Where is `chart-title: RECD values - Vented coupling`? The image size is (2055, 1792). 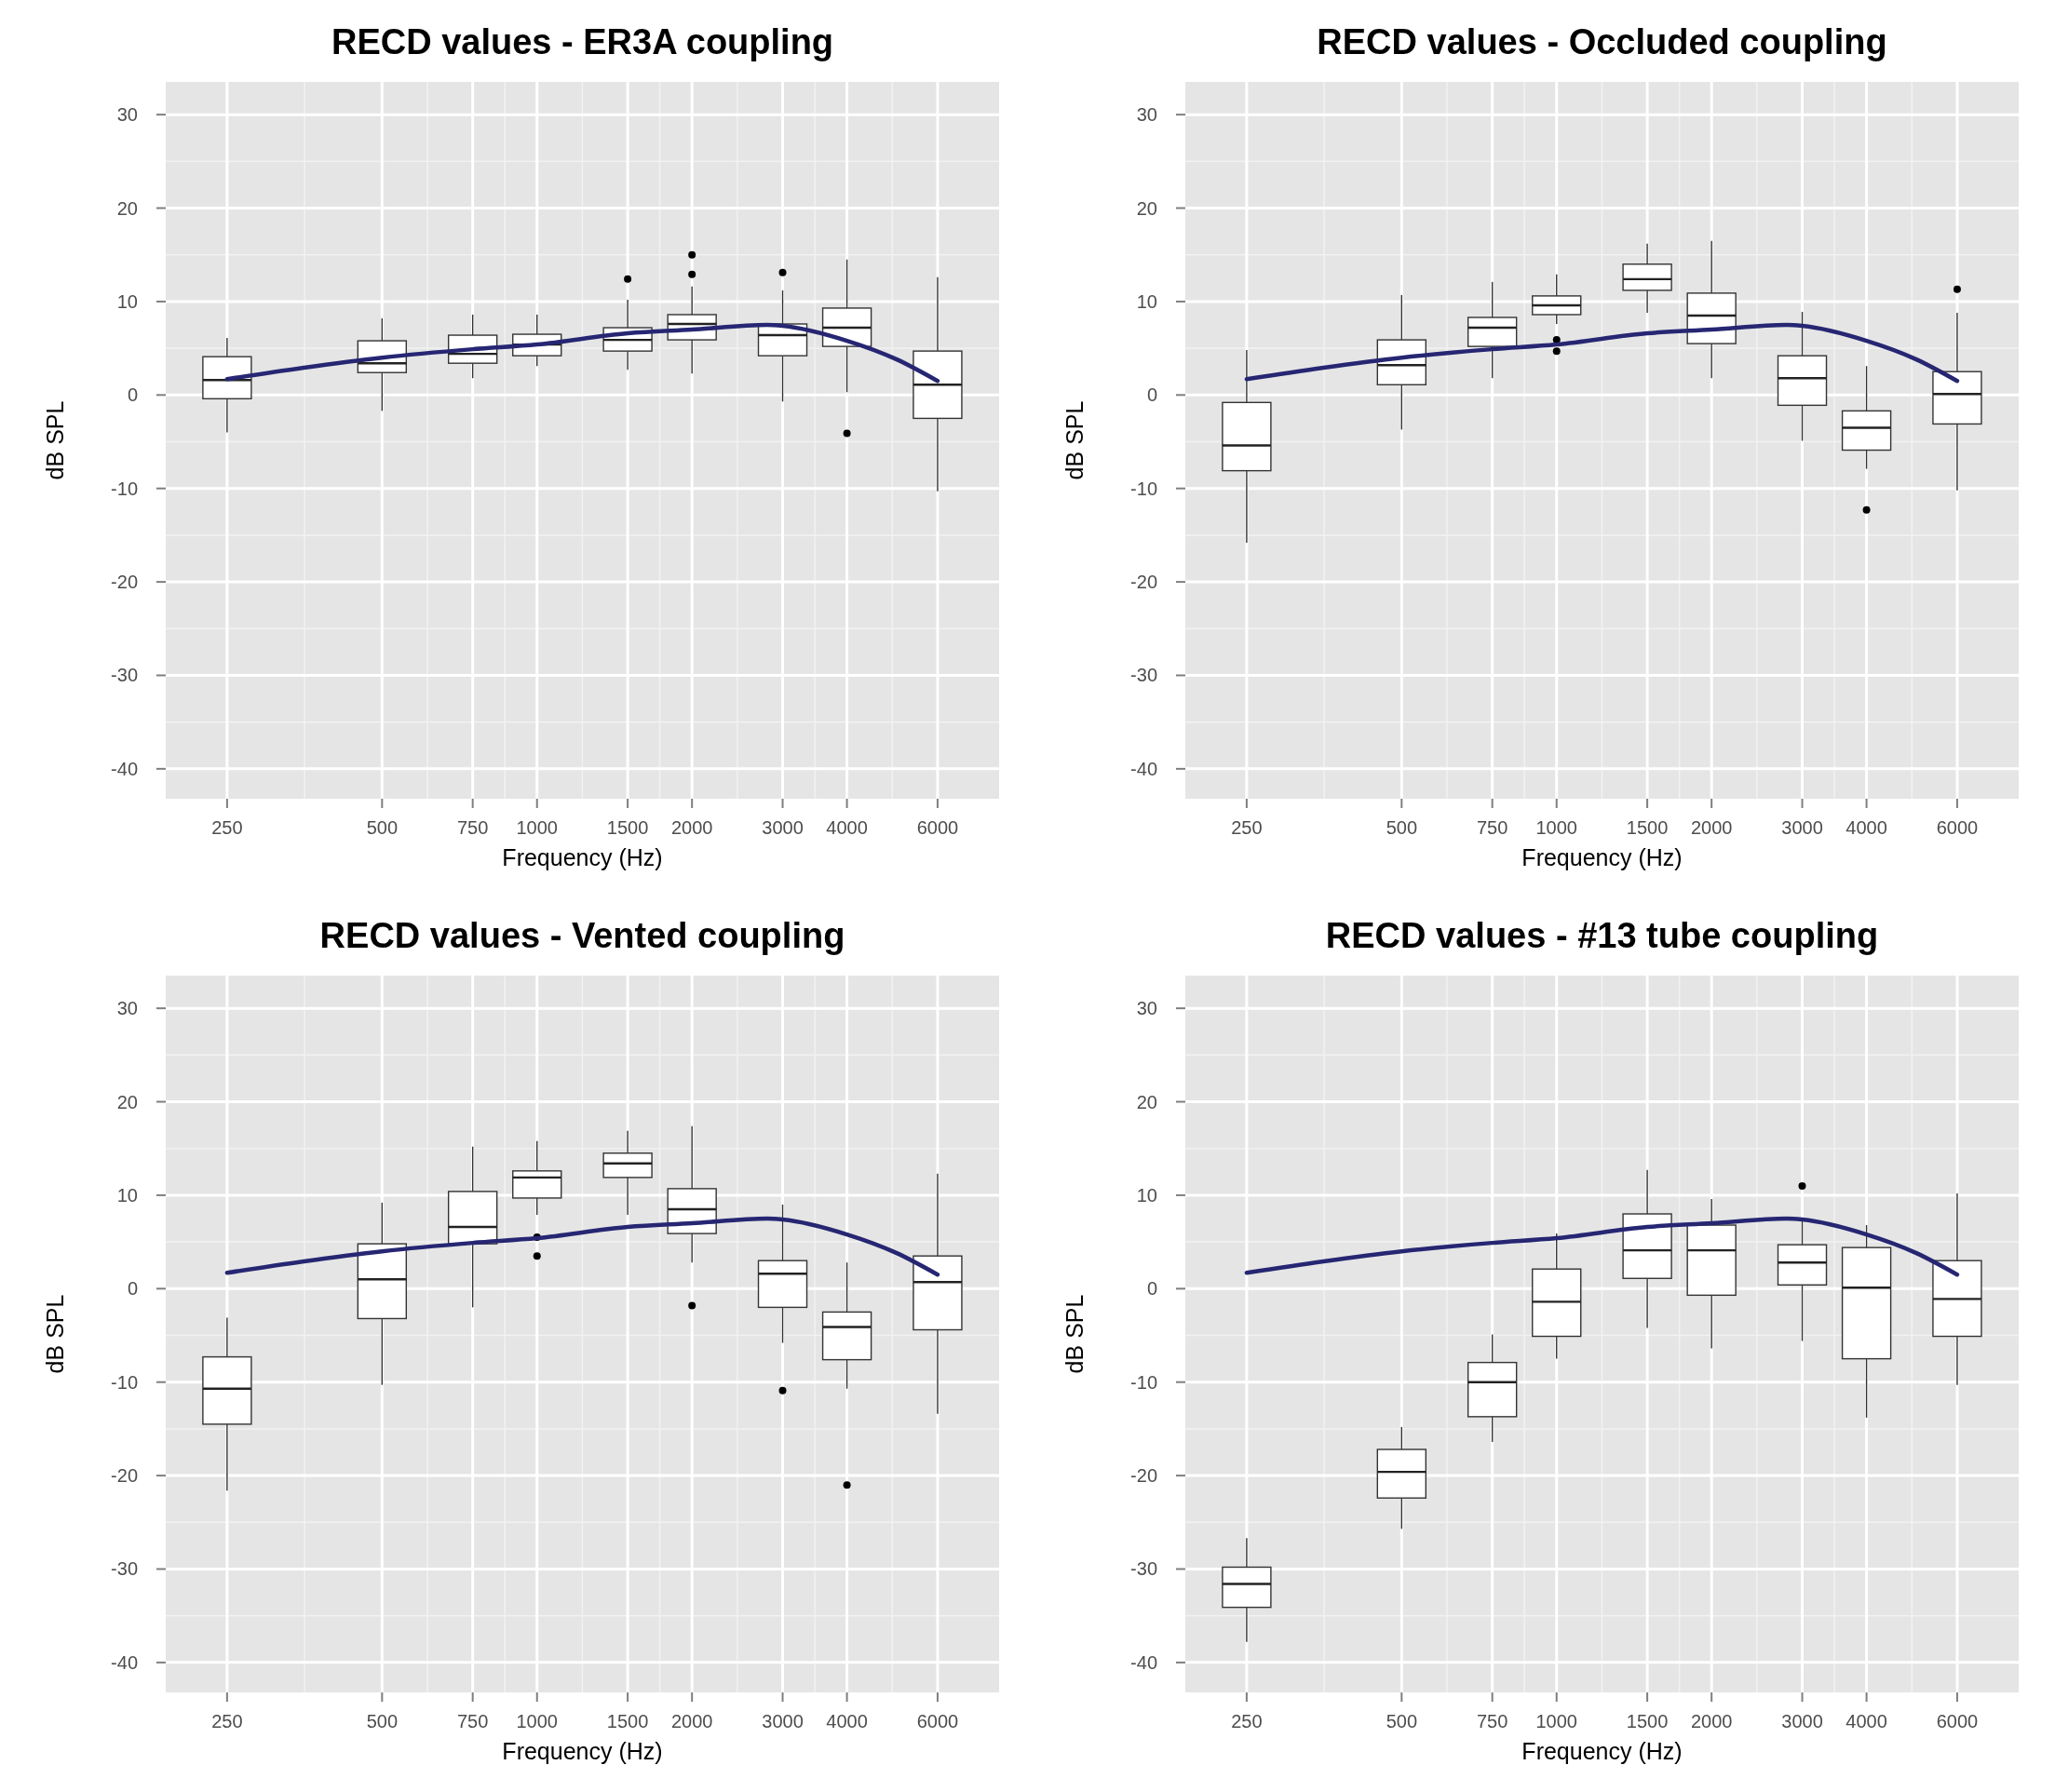 chart-title: RECD values - Vented coupling is located at coordinates (582, 935).